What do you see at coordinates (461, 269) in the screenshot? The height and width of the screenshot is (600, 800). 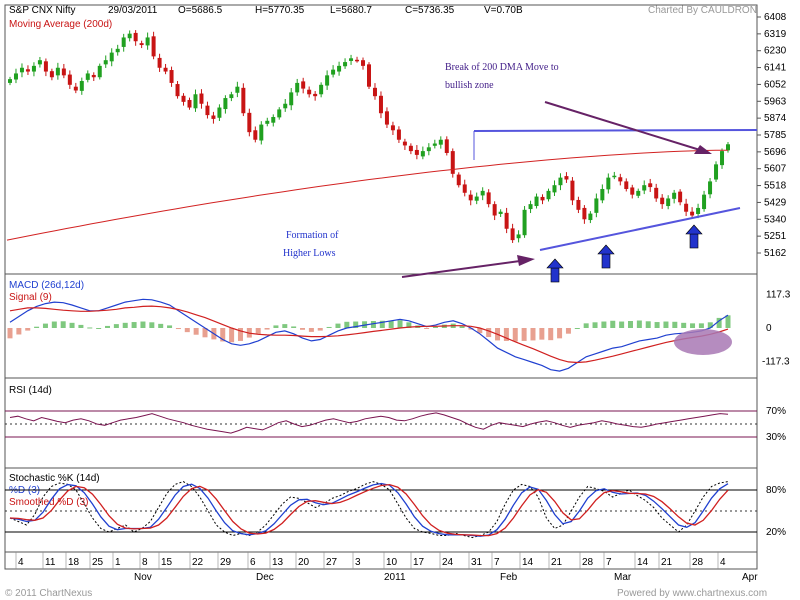 I see `higher-lows-arrow-shaft` at bounding box center [461, 269].